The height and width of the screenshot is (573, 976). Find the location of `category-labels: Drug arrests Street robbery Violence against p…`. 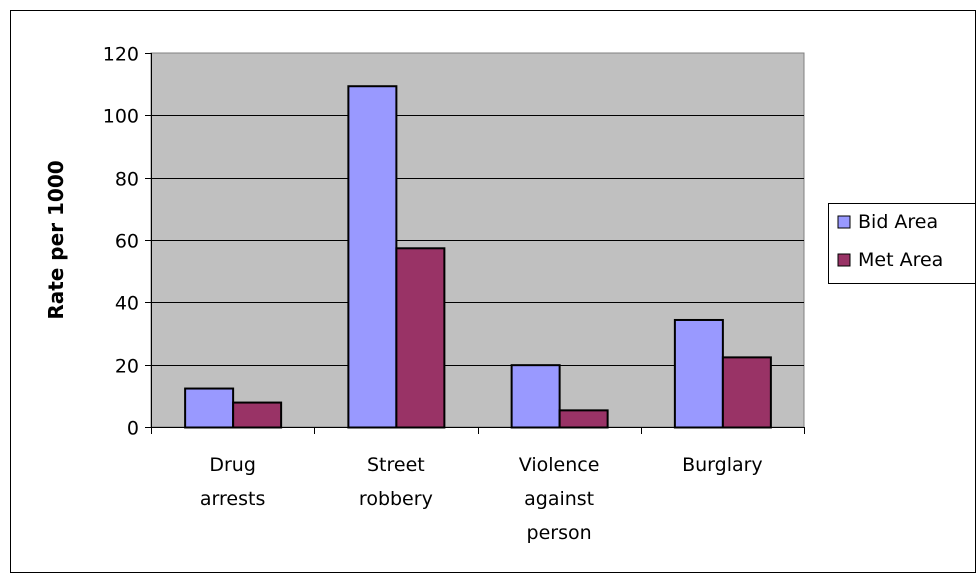

category-labels: Drug arrests Street robbery Violence against p… is located at coordinates (481, 499).